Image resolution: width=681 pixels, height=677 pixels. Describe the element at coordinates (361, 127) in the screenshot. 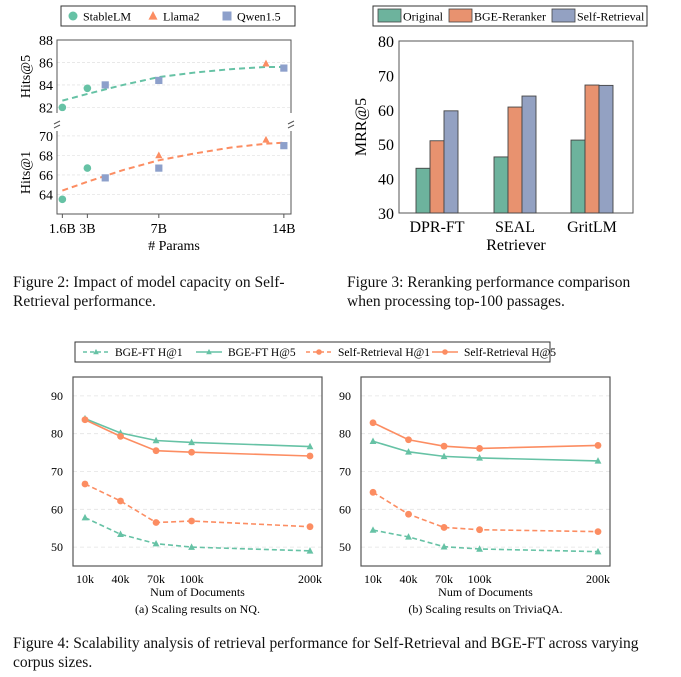

I see `y-axis-label: MRR@5` at that location.